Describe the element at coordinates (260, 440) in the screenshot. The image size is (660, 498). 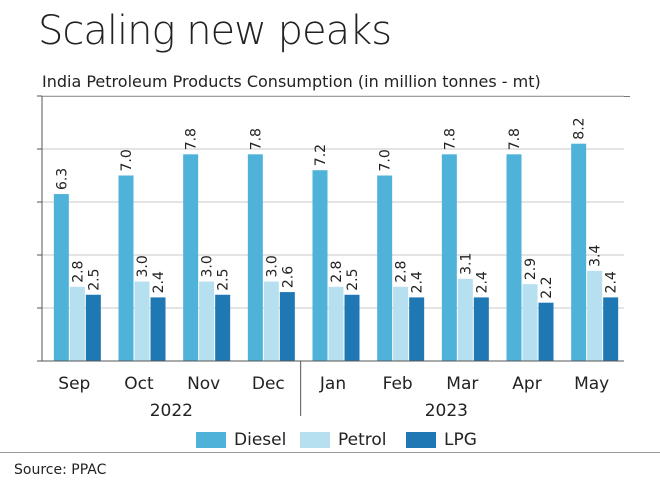
I see `legend-label-diesel: Diesel` at that location.